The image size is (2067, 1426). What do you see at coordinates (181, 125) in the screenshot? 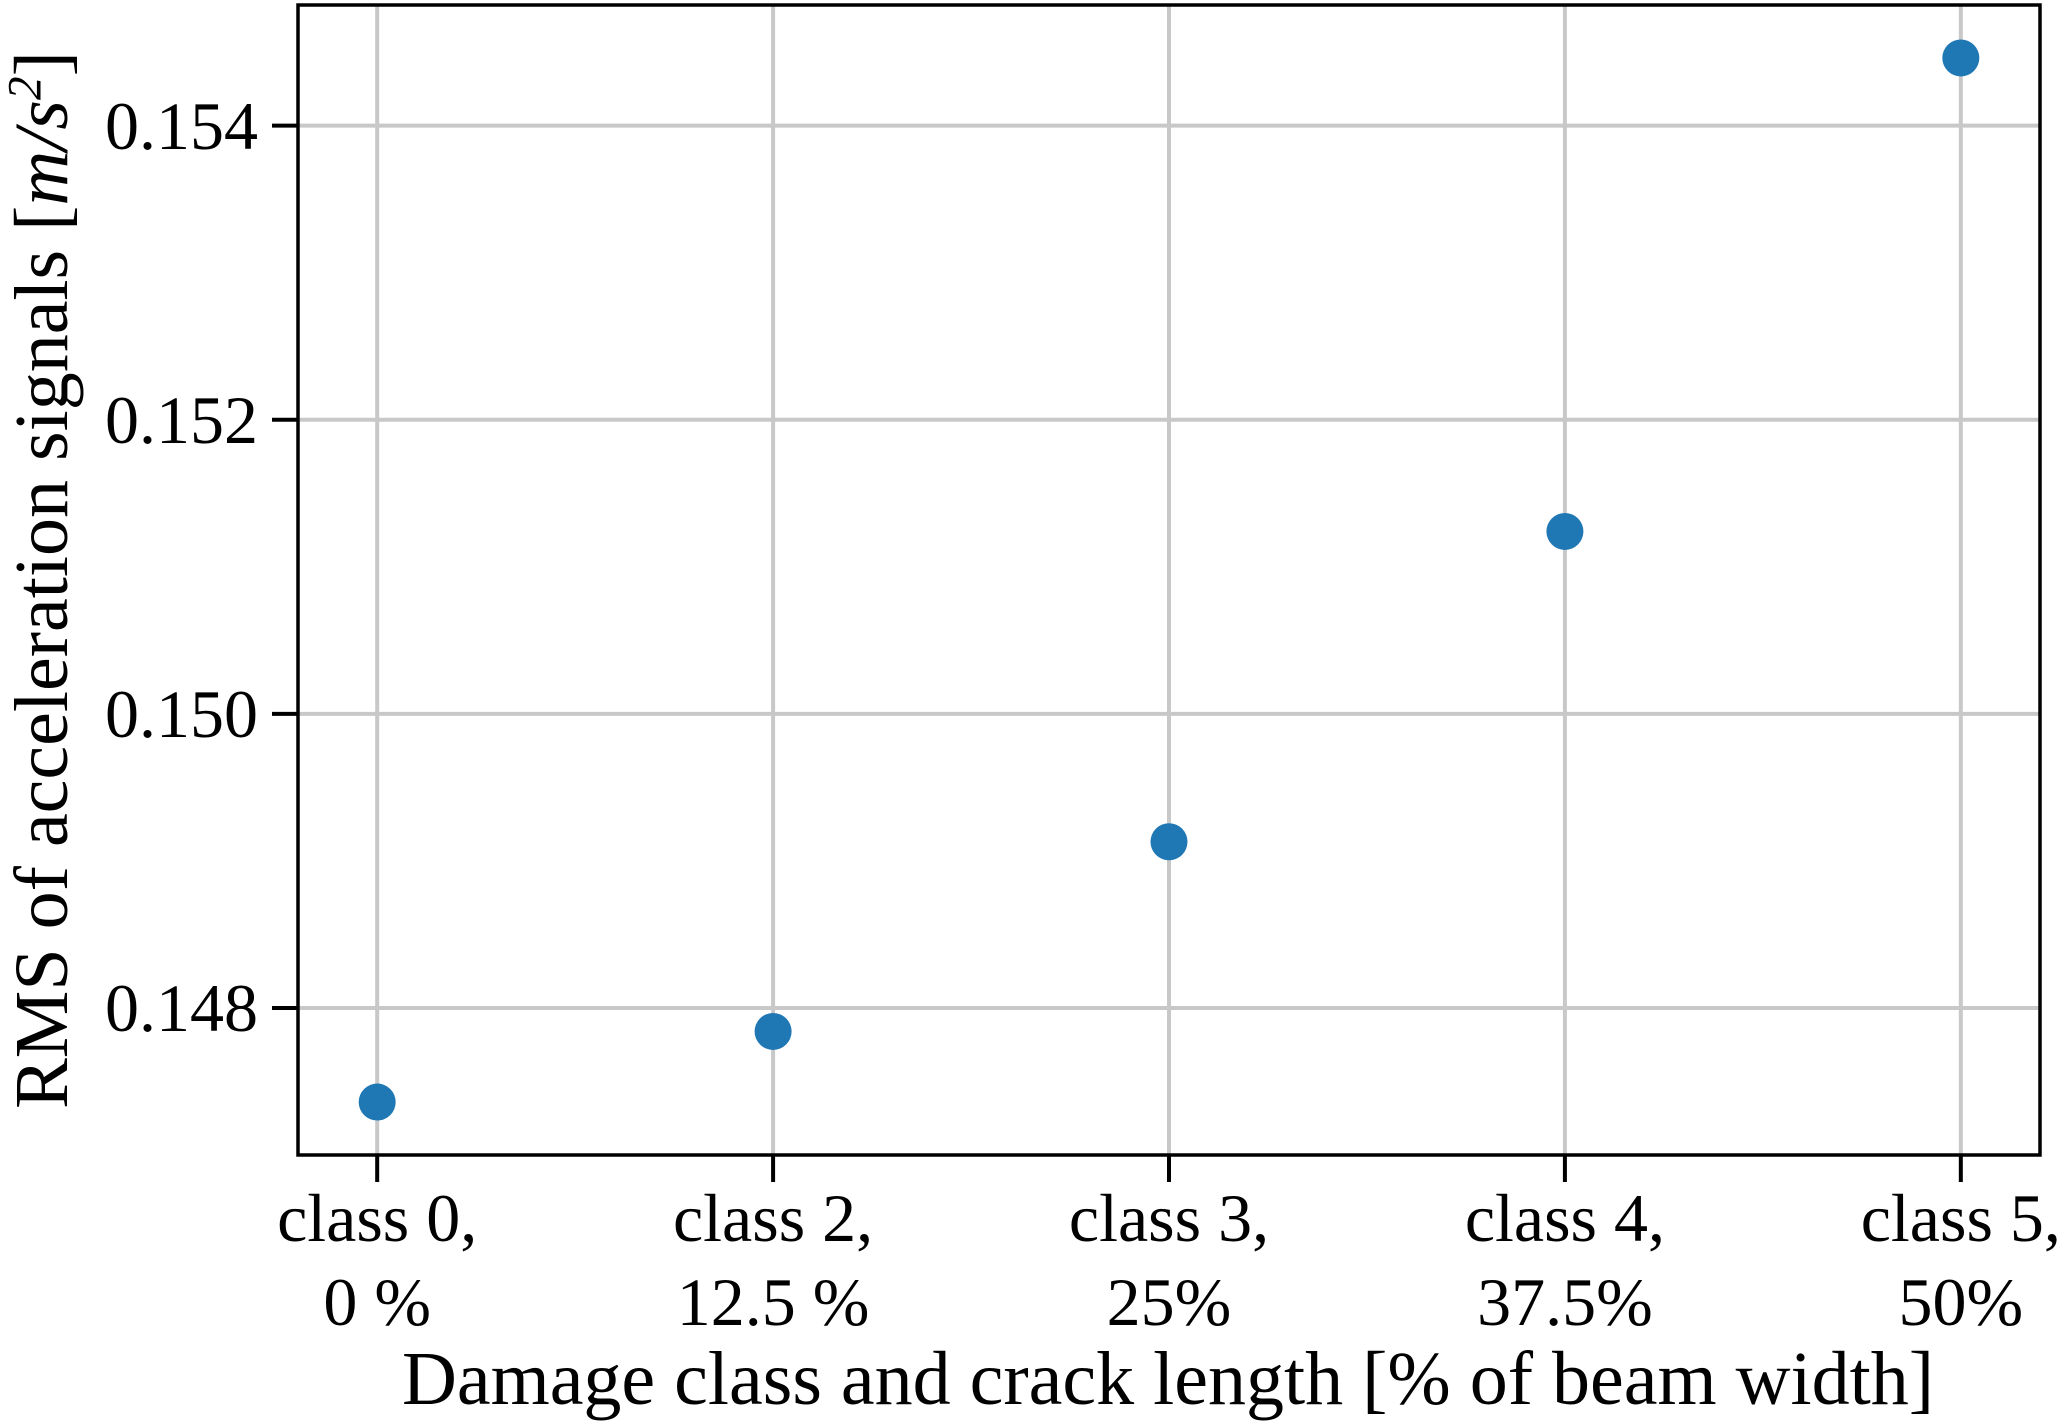
I see `y-tick-label: 0.154` at bounding box center [181, 125].